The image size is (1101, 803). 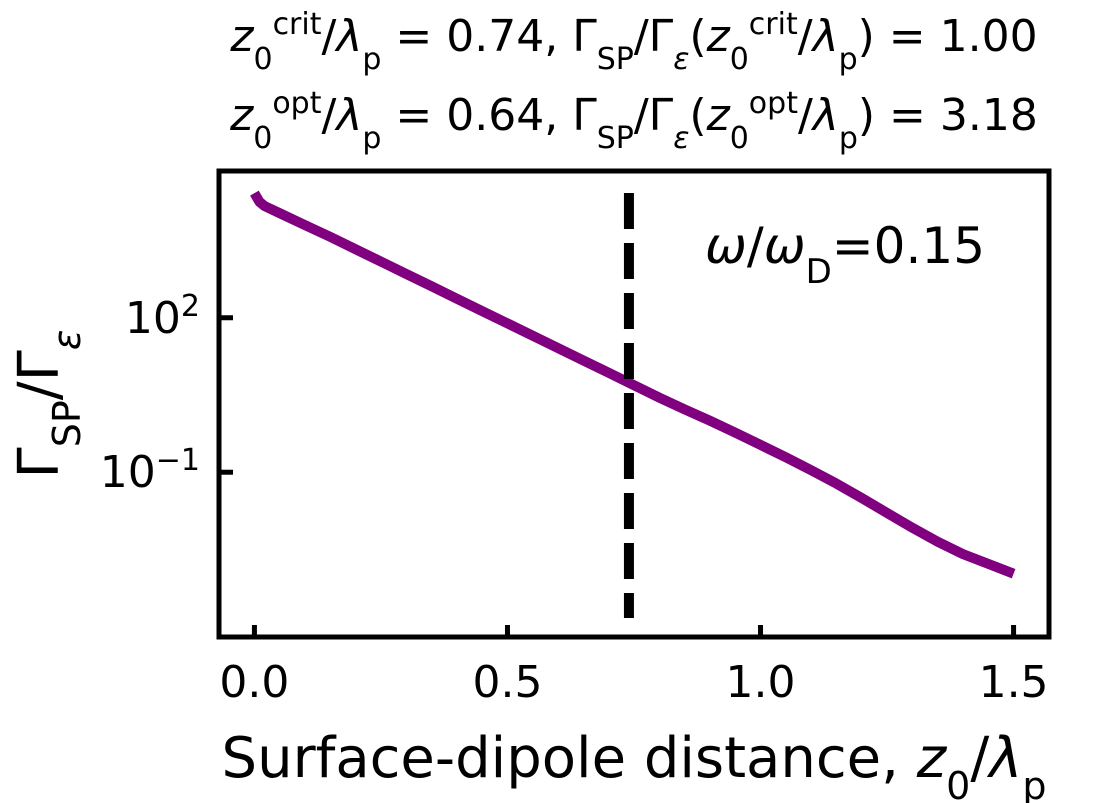 What do you see at coordinates (761, 682) in the screenshot?
I see `x-tick-label: 1.0` at bounding box center [761, 682].